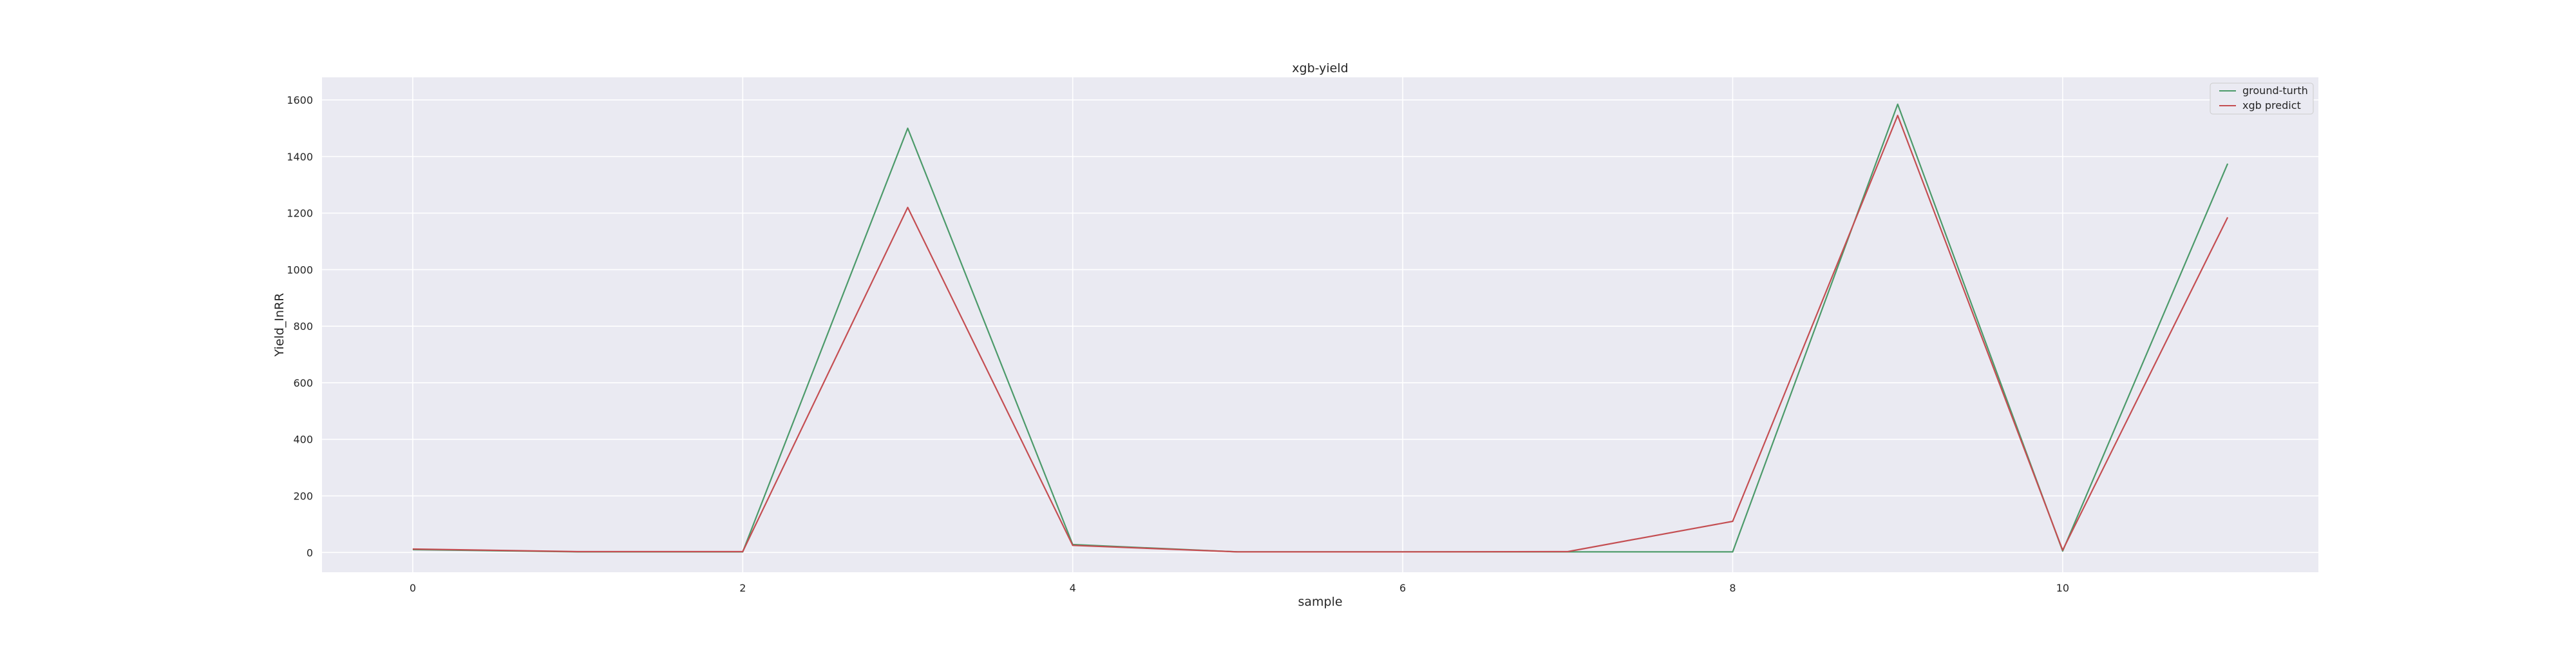  I want to click on x-tick-label: 0, so click(413, 588).